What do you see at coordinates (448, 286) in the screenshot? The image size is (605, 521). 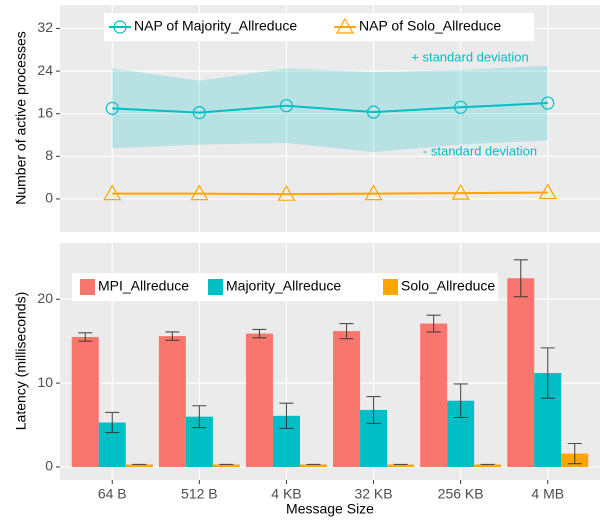 I see `legend-label: Solo_Allreduce` at bounding box center [448, 286].